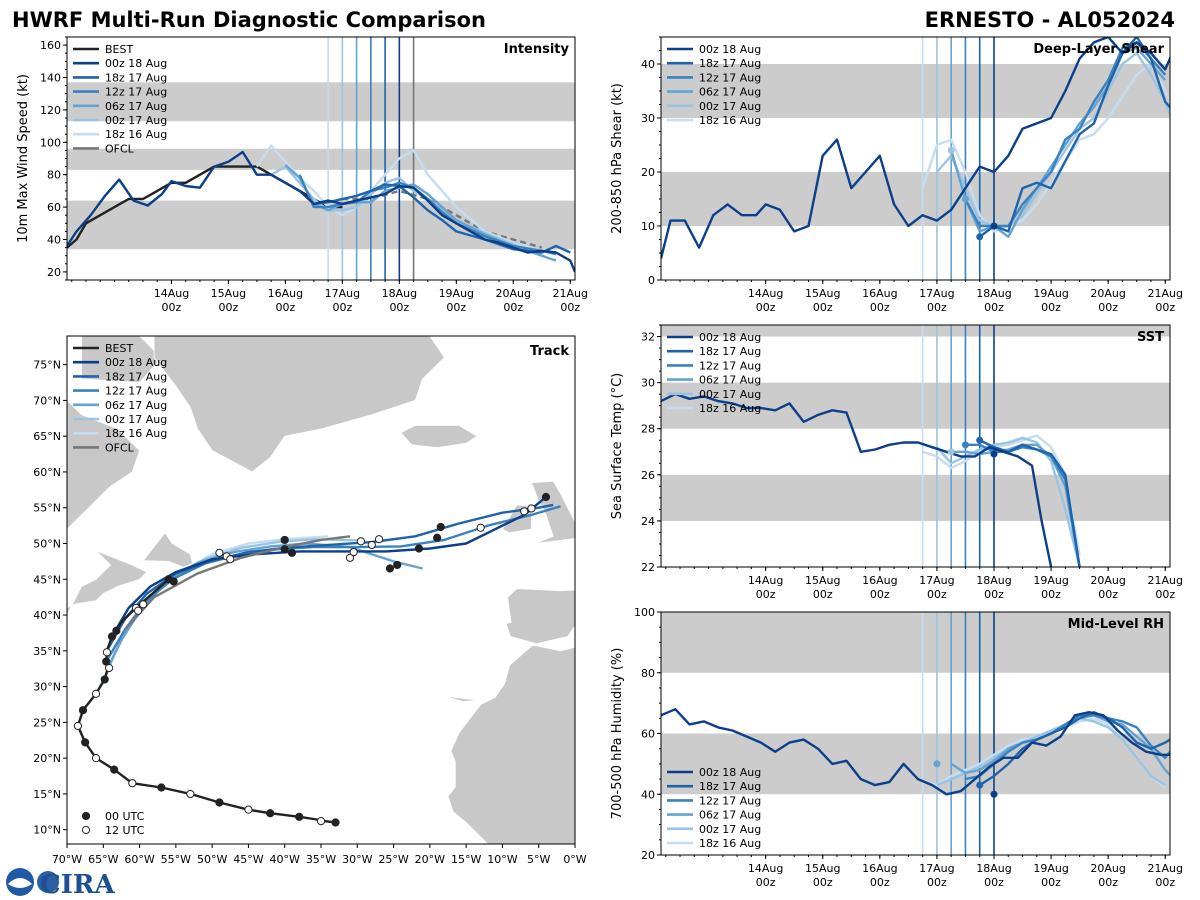 The height and width of the screenshot is (900, 1200). I want to click on intensity-ylabel: 10m Max Wind Speed (kt), so click(23, 158).